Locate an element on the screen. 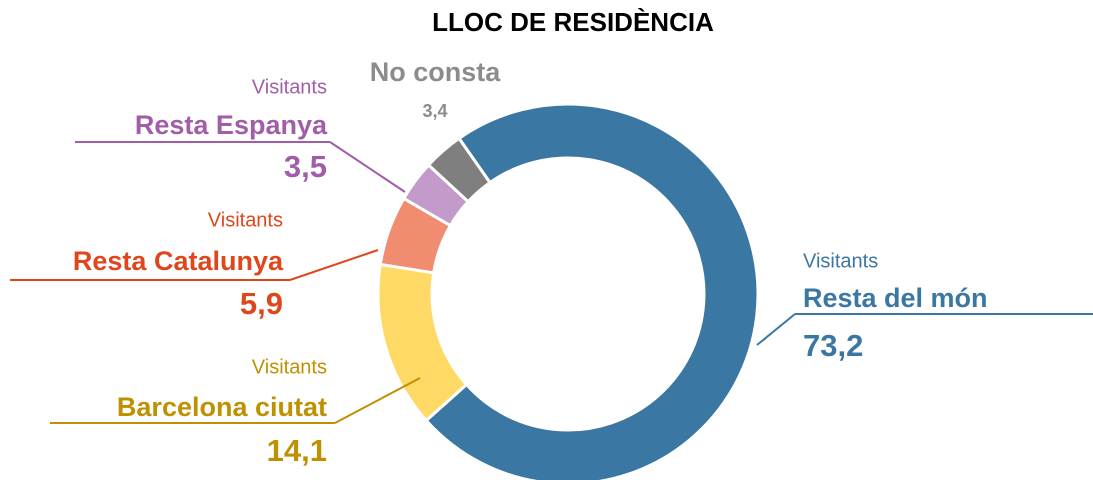 The image size is (1093, 480). value-label: 73,2 is located at coordinates (833, 345).